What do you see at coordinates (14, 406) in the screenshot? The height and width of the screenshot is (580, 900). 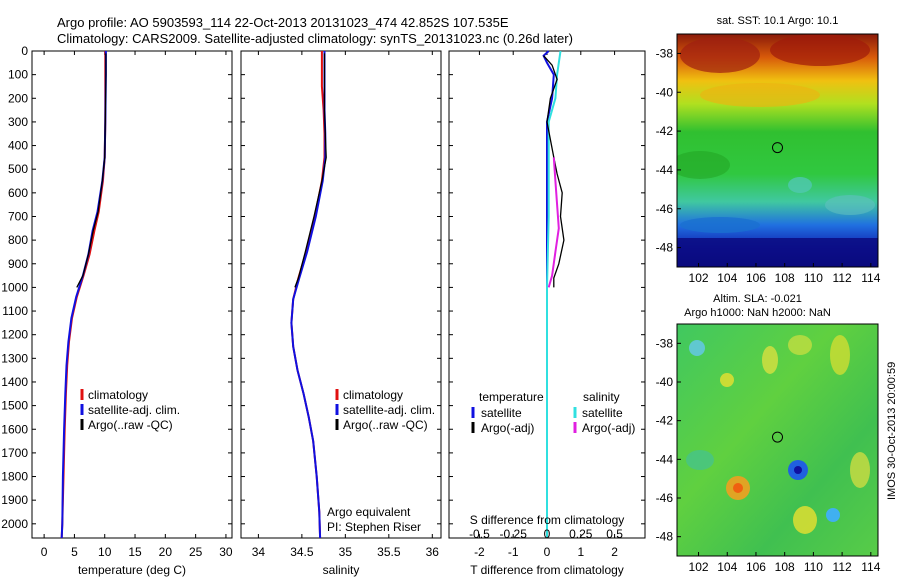 I see `y-tick-label: 1500` at bounding box center [14, 406].